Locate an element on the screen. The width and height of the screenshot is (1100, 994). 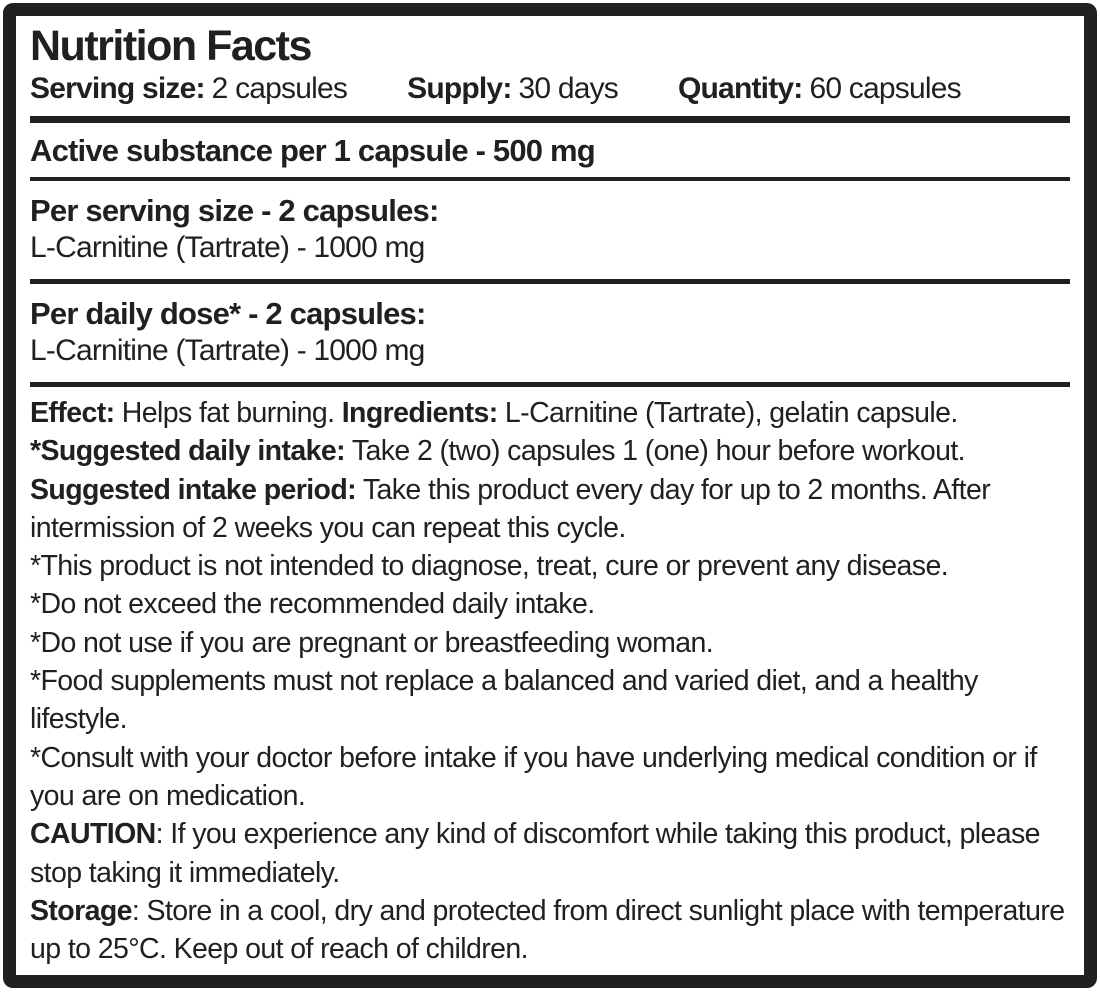
quantity-value: 60 capsules is located at coordinates (885, 88).